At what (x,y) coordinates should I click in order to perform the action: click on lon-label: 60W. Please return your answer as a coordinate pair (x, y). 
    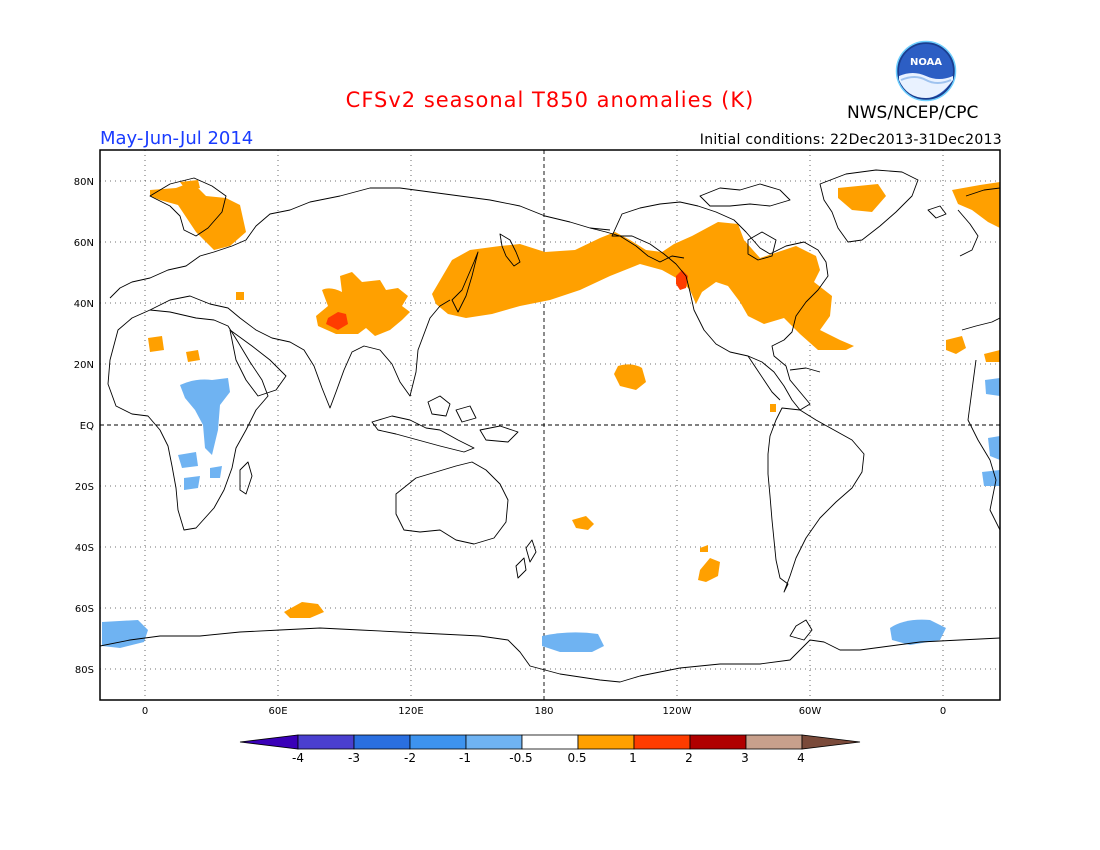
    Looking at the image, I should click on (810, 711).